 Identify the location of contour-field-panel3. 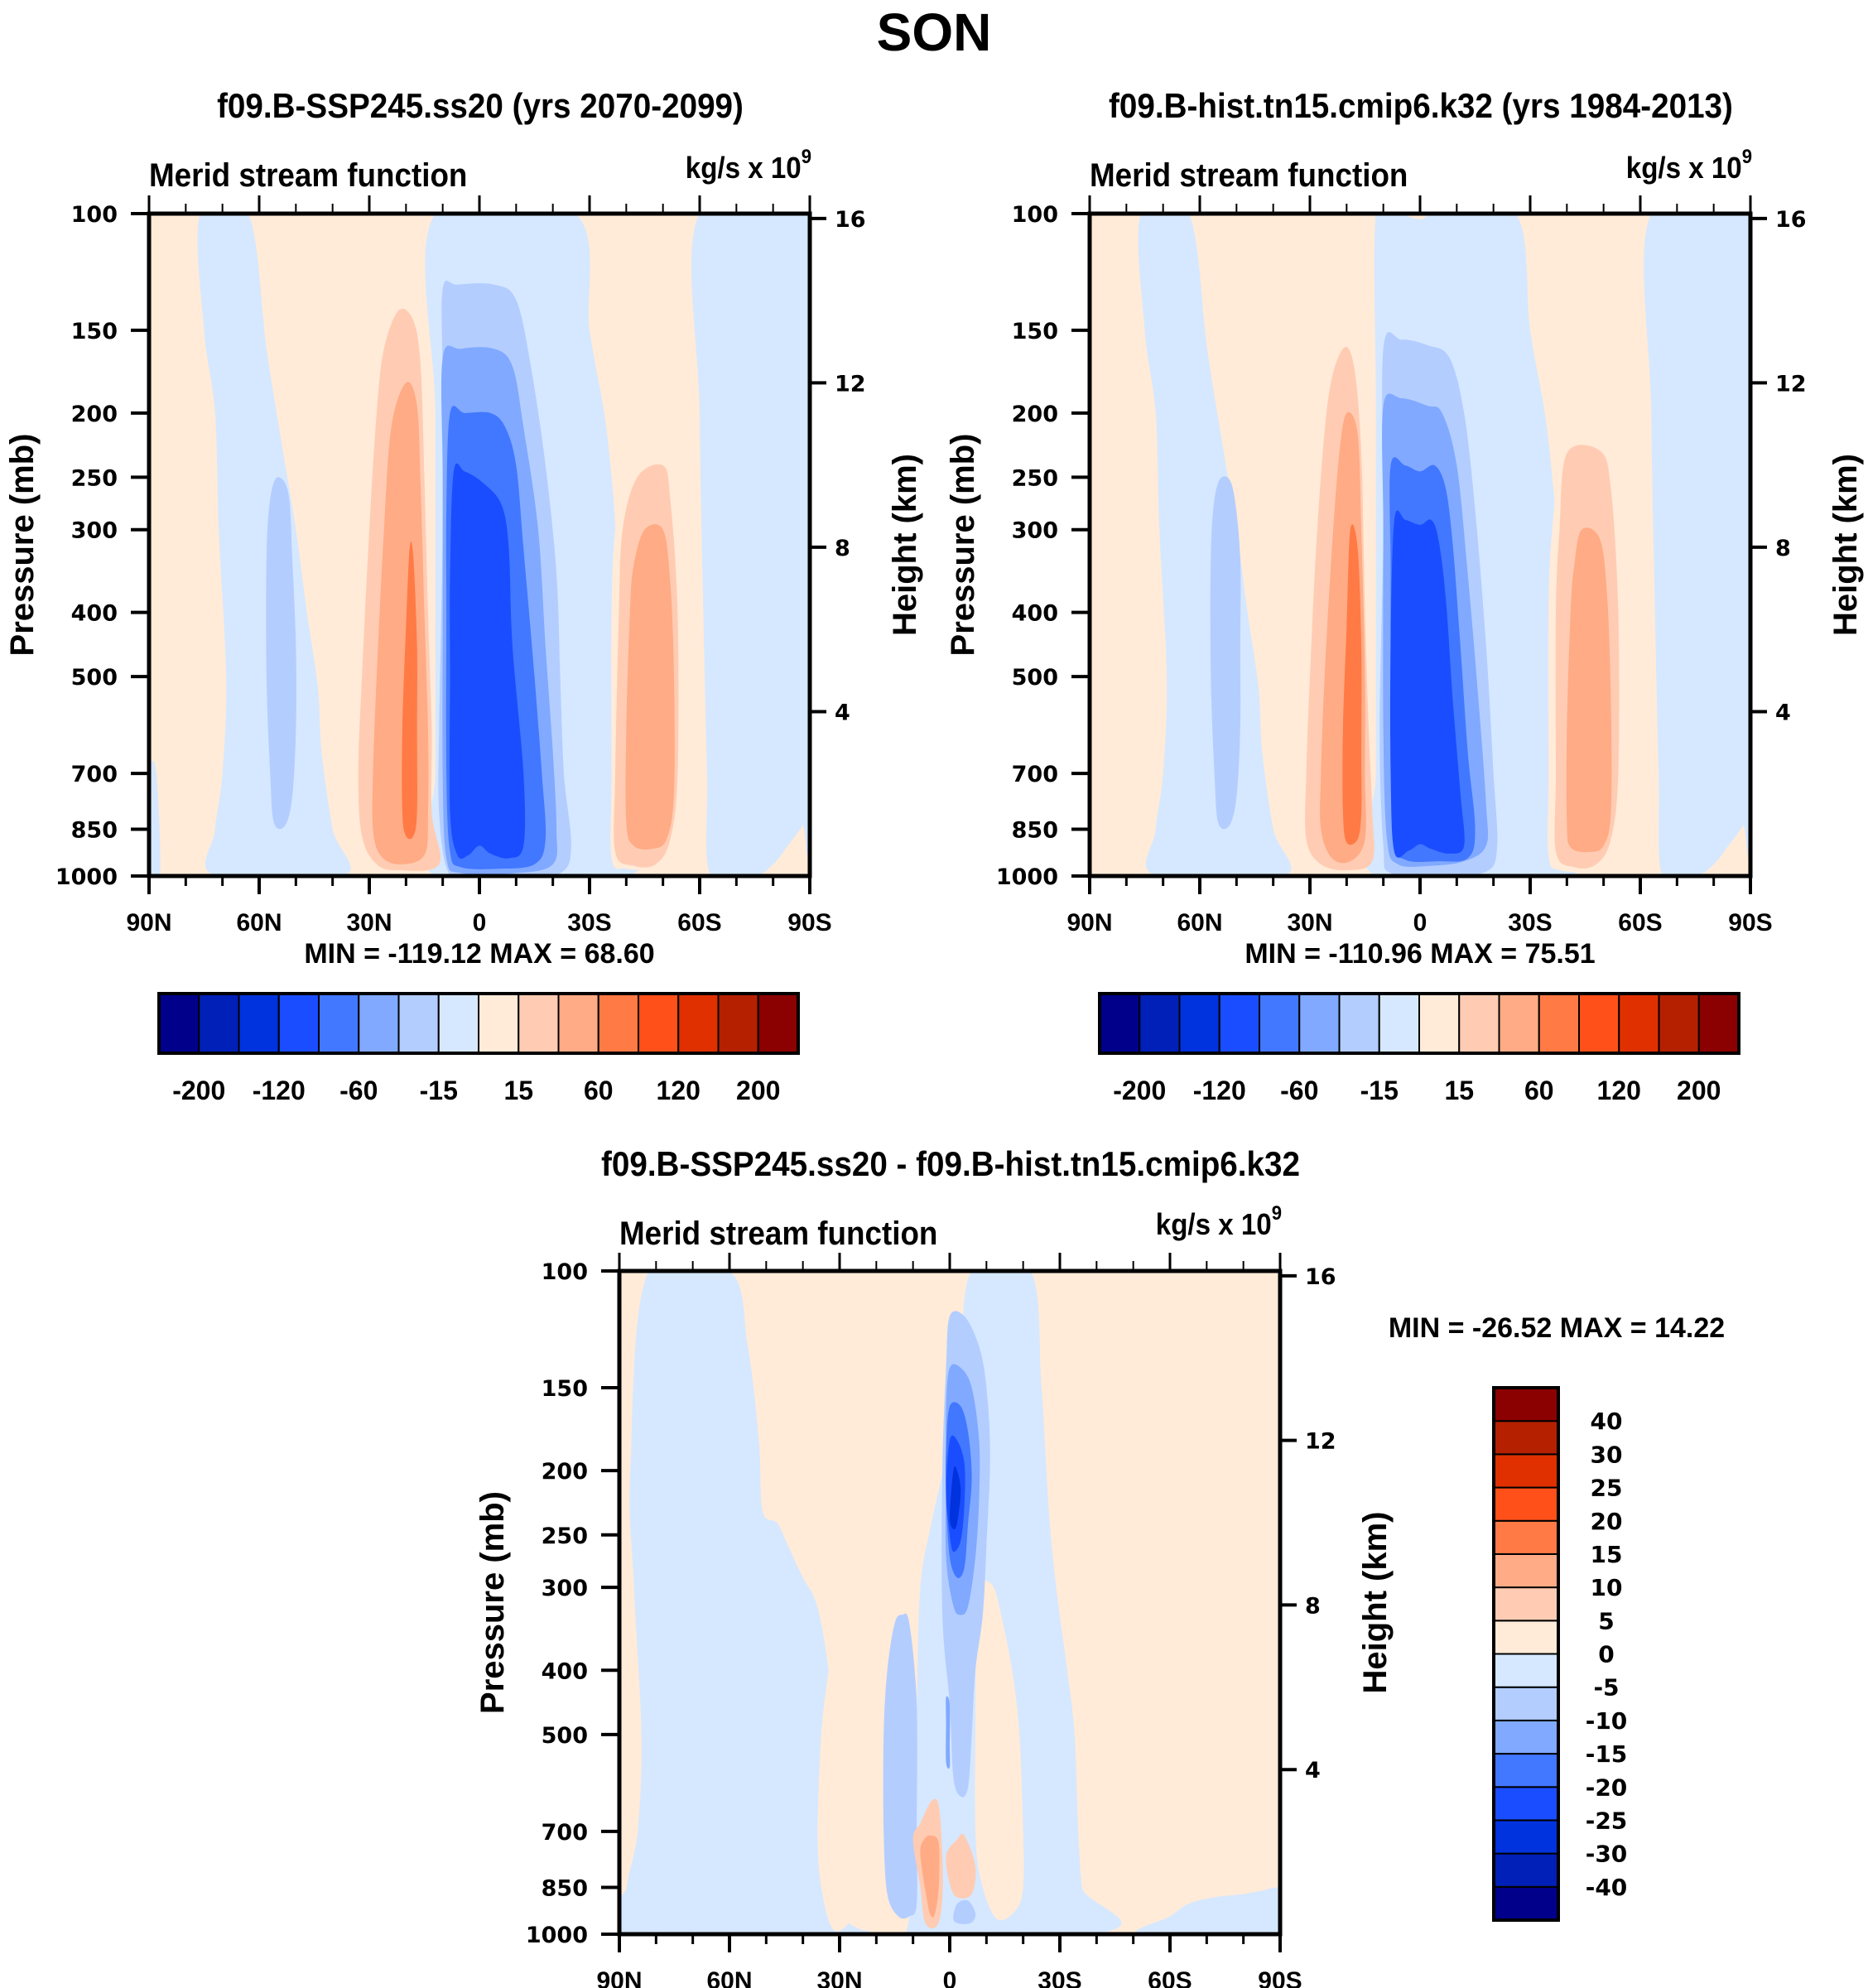
(949, 1602).